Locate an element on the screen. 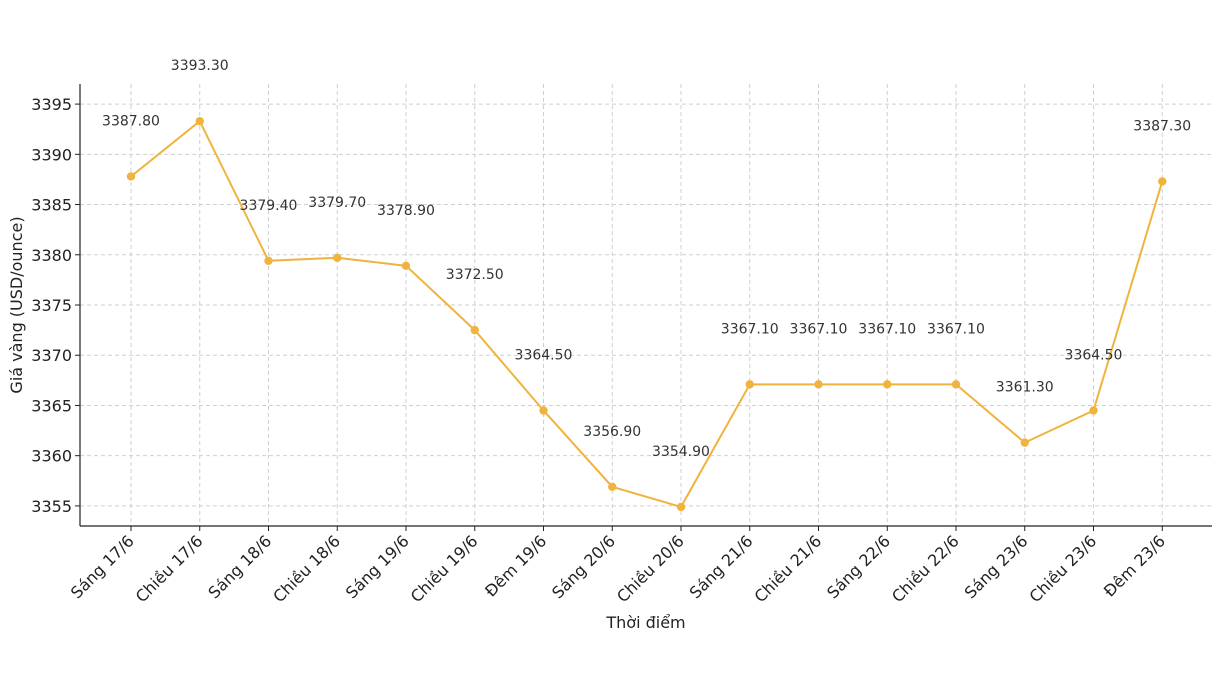  x-axis-title: Thời điểm is located at coordinates (645, 622).